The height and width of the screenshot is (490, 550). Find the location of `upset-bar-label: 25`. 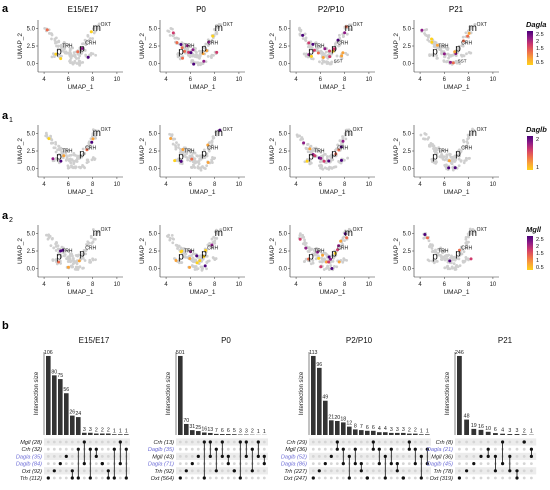

upset-bar-label: 25 is located at coordinates (198, 428).